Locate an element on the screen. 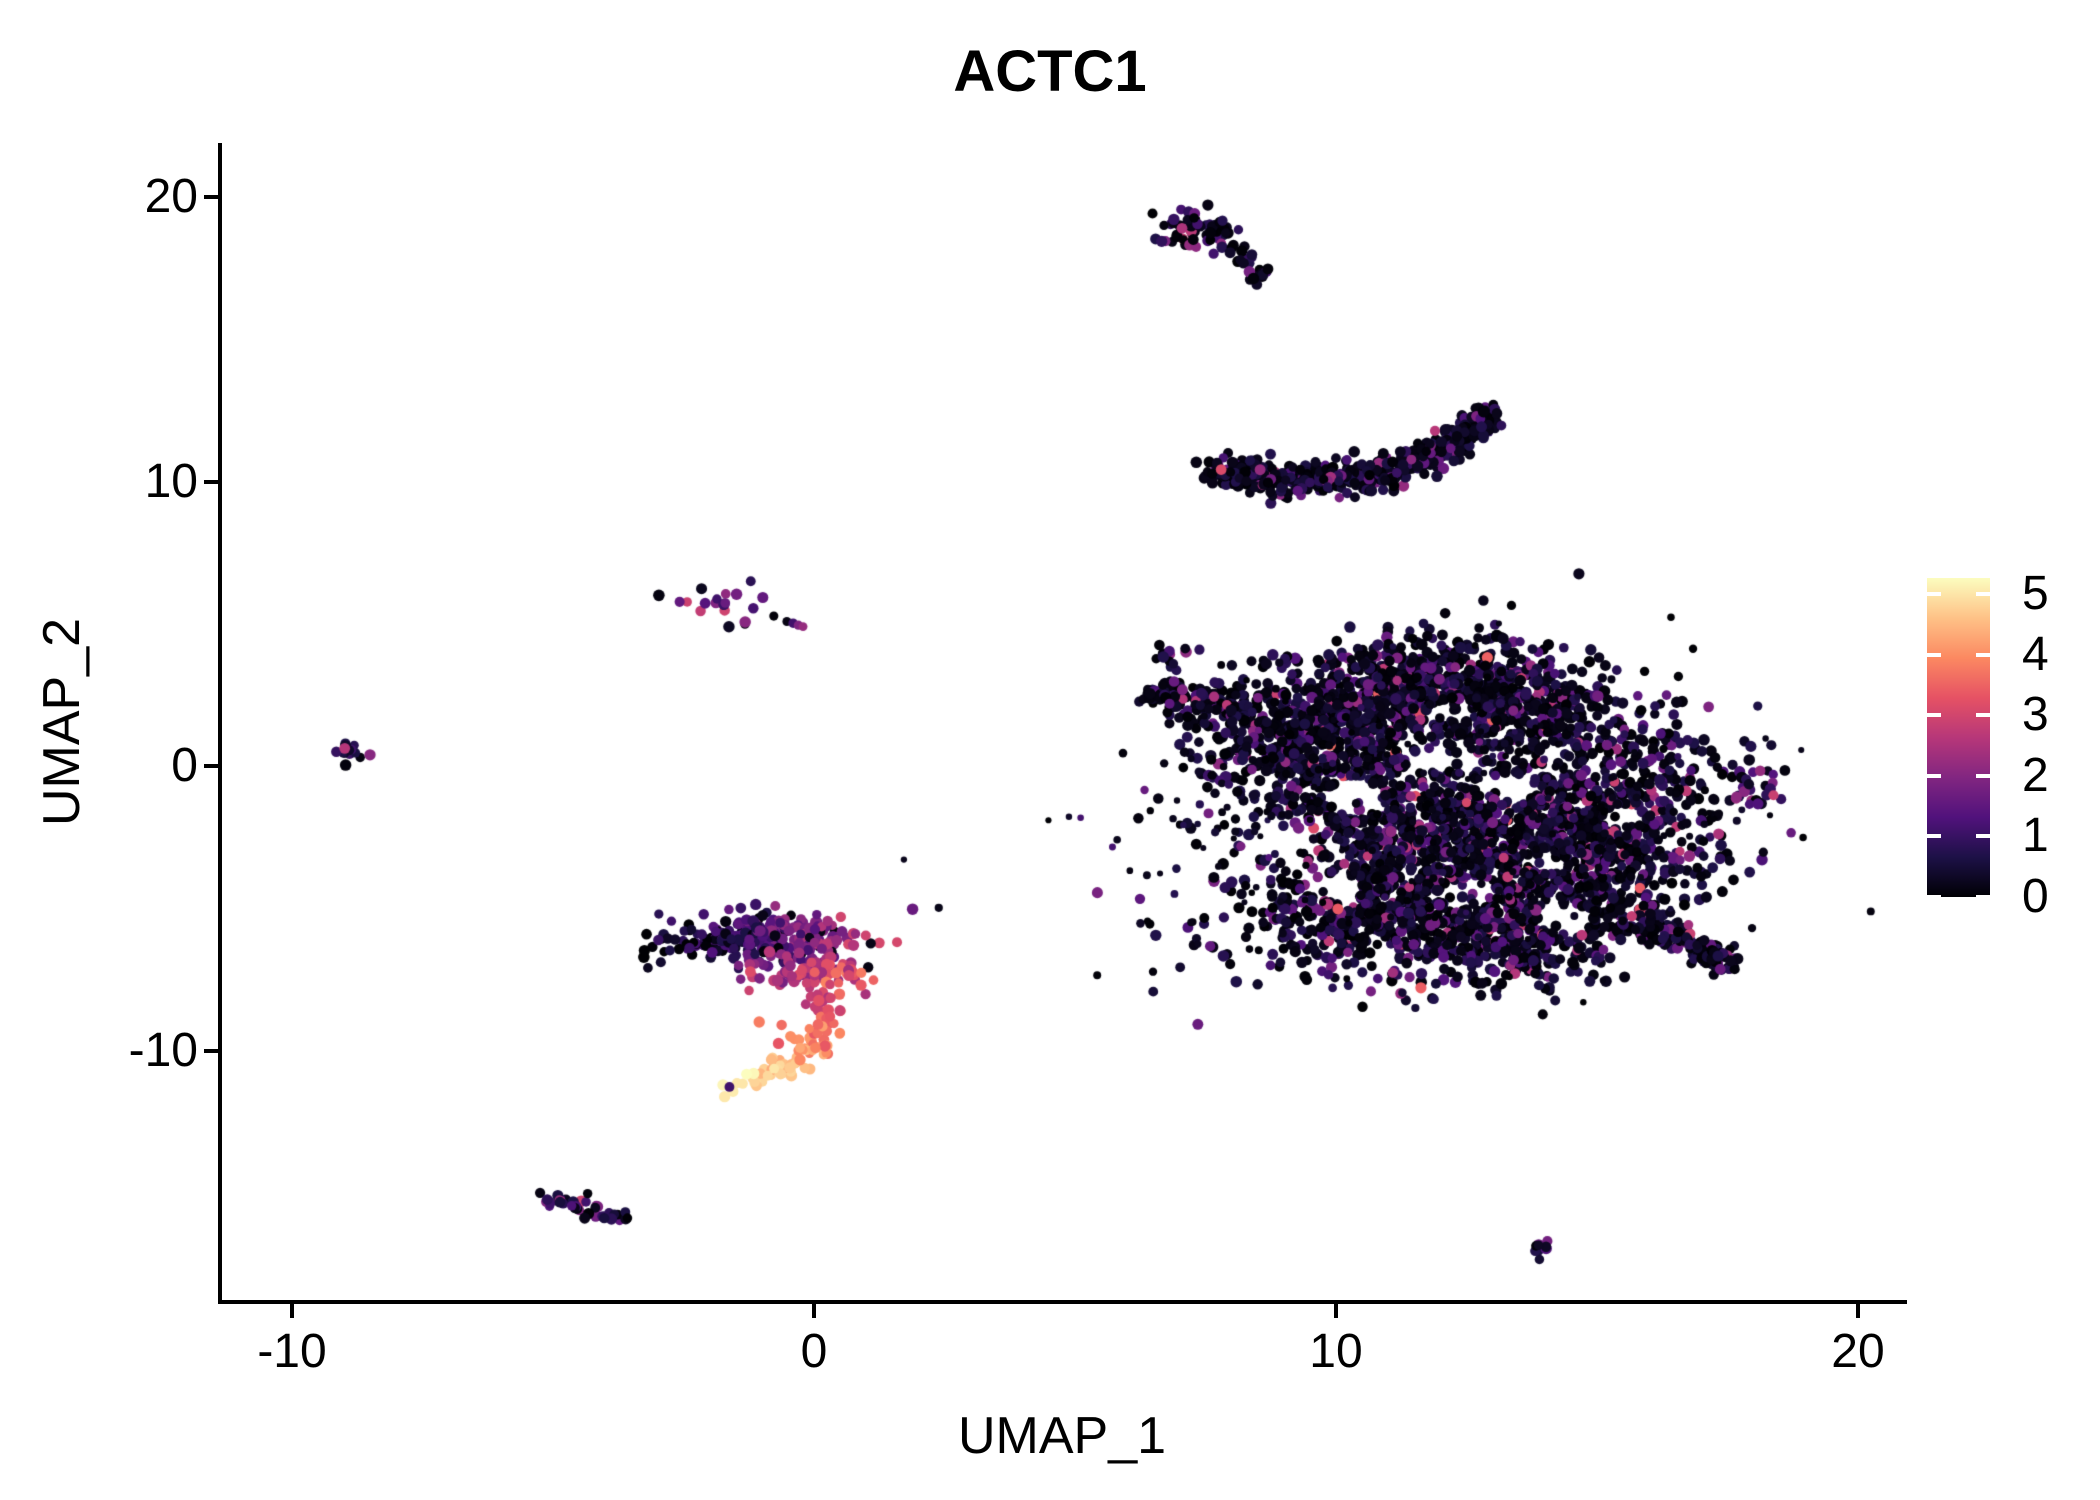  y-tick-label: -10 is located at coordinates (163, 1050).